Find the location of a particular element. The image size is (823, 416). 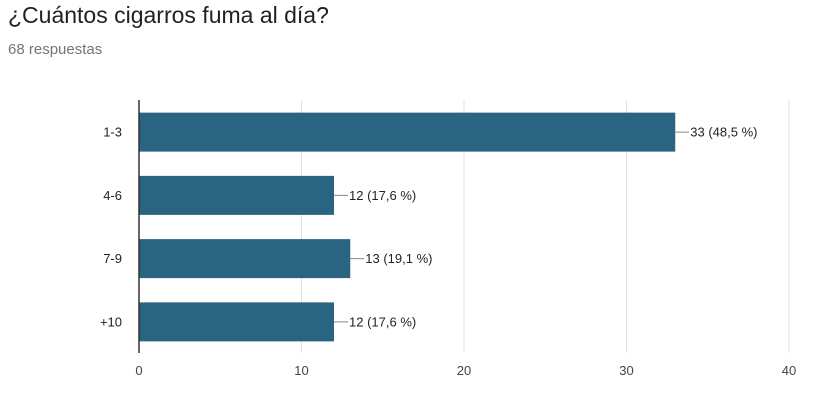

x-tick-label: 30 is located at coordinates (626, 370).